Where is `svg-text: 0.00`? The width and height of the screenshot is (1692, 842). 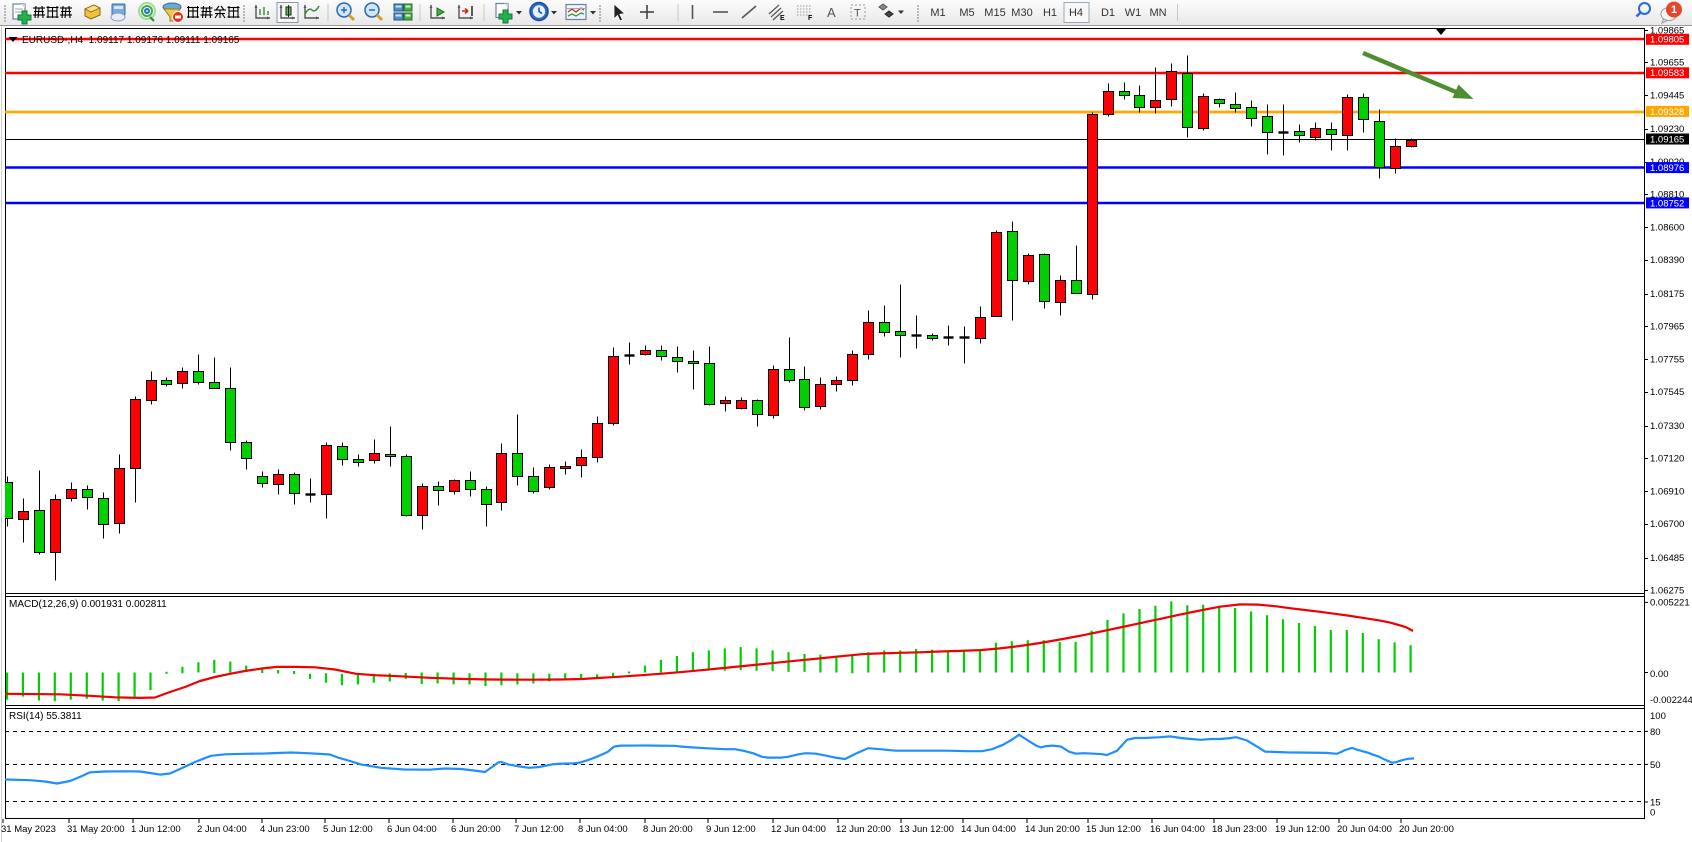 svg-text: 0.00 is located at coordinates (1659, 674).